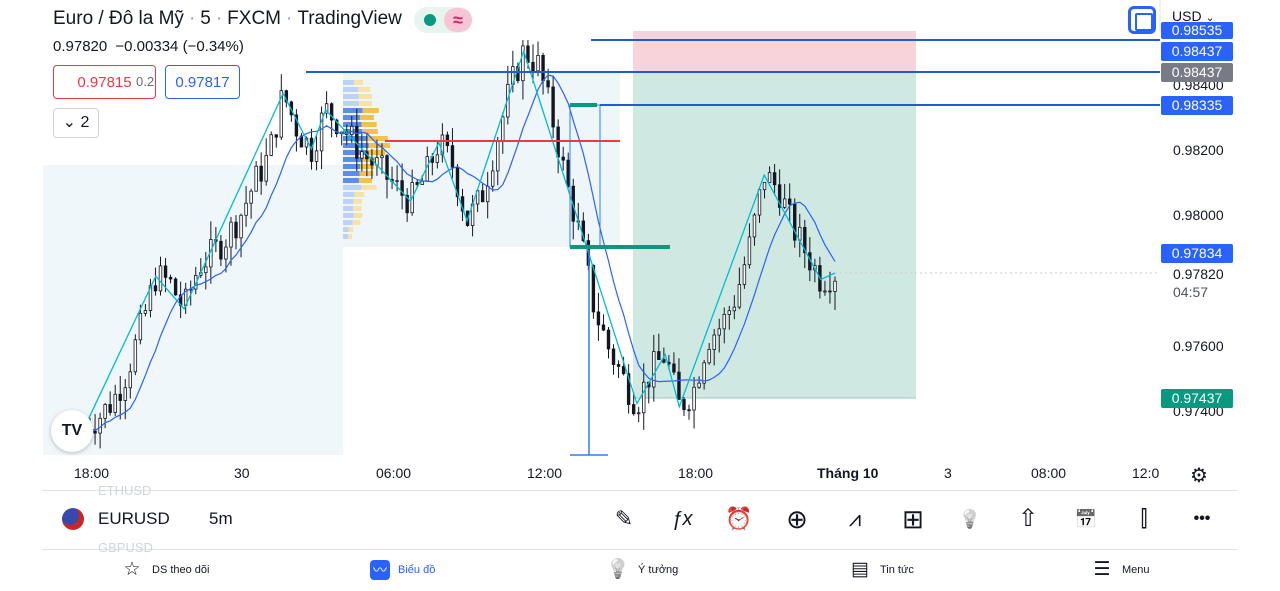 This screenshot has width=1280, height=591. What do you see at coordinates (402, 570) in the screenshot?
I see `nav-chart: 〰 Biểu đồ` at bounding box center [402, 570].